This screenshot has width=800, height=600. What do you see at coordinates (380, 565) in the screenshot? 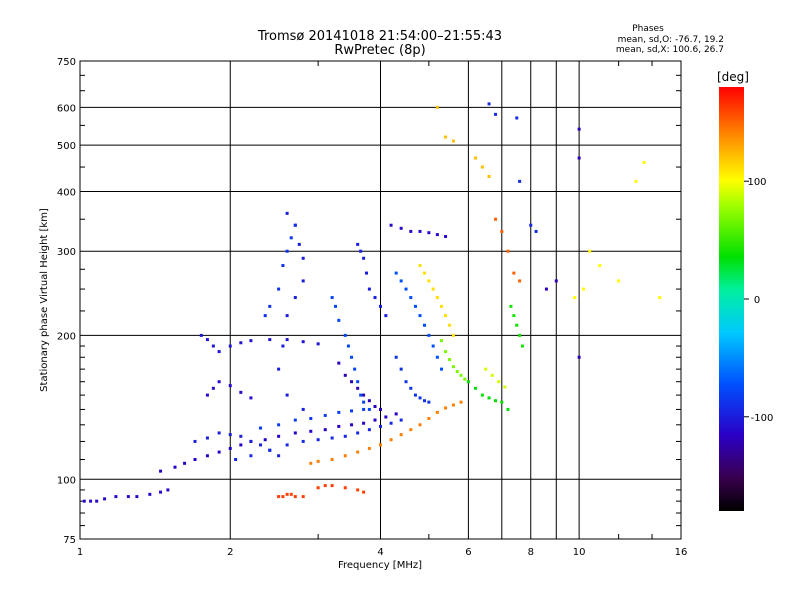
I see `x-axis-title: Frequency [MHz]` at bounding box center [380, 565].